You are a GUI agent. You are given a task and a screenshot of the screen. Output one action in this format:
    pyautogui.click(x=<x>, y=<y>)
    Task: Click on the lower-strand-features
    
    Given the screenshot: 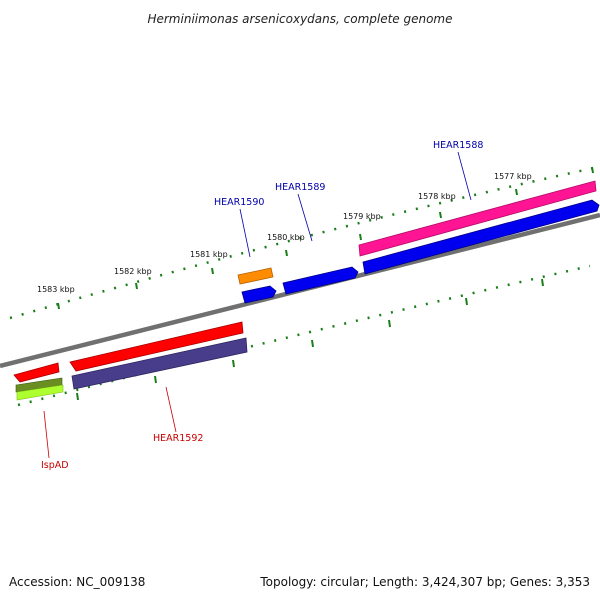 What is the action you would take?
    pyautogui.click(x=130, y=361)
    